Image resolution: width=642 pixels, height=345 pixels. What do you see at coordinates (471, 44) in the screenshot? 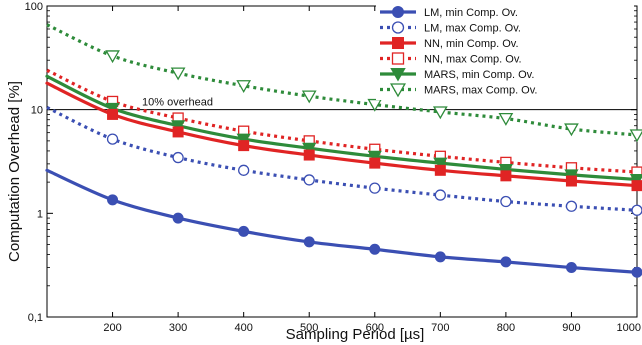
I see `legend-entry: NN, min Comp. Ov.` at bounding box center [471, 44].